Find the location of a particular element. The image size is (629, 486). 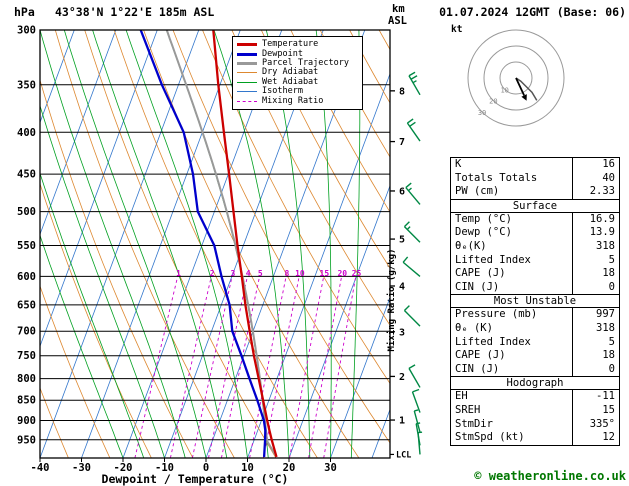

table-row-label: CIN (J) is located at coordinates (477, 286).